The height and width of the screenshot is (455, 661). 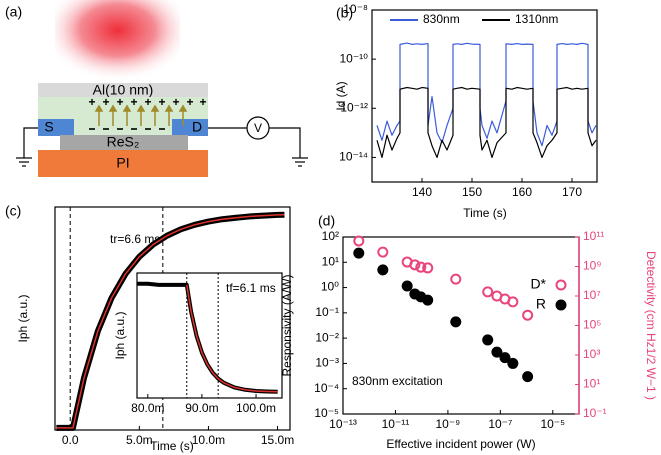 I want to click on x-axis-label: Effective incident power (W), so click(x=460, y=444).